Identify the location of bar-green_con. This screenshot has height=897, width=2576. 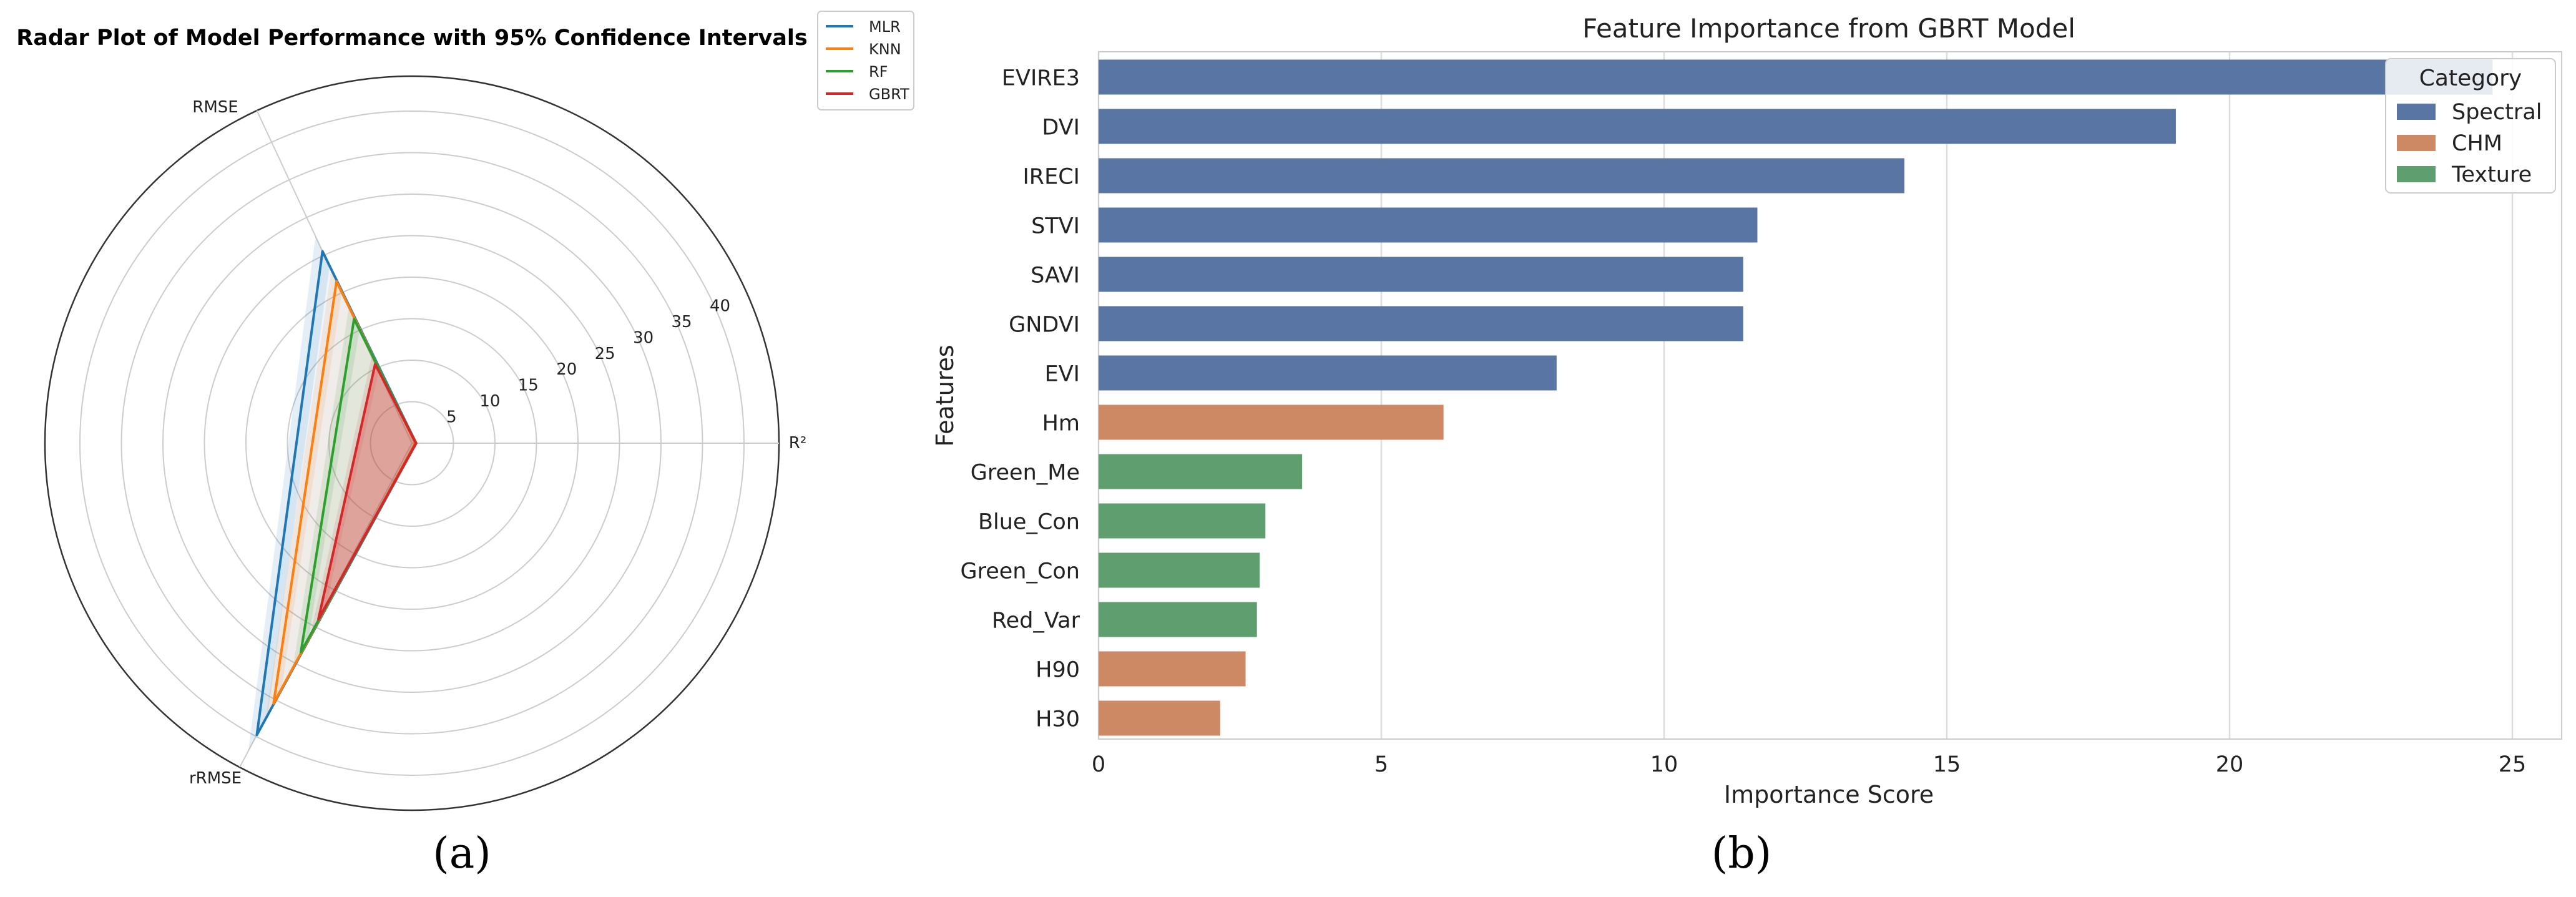
(1179, 570).